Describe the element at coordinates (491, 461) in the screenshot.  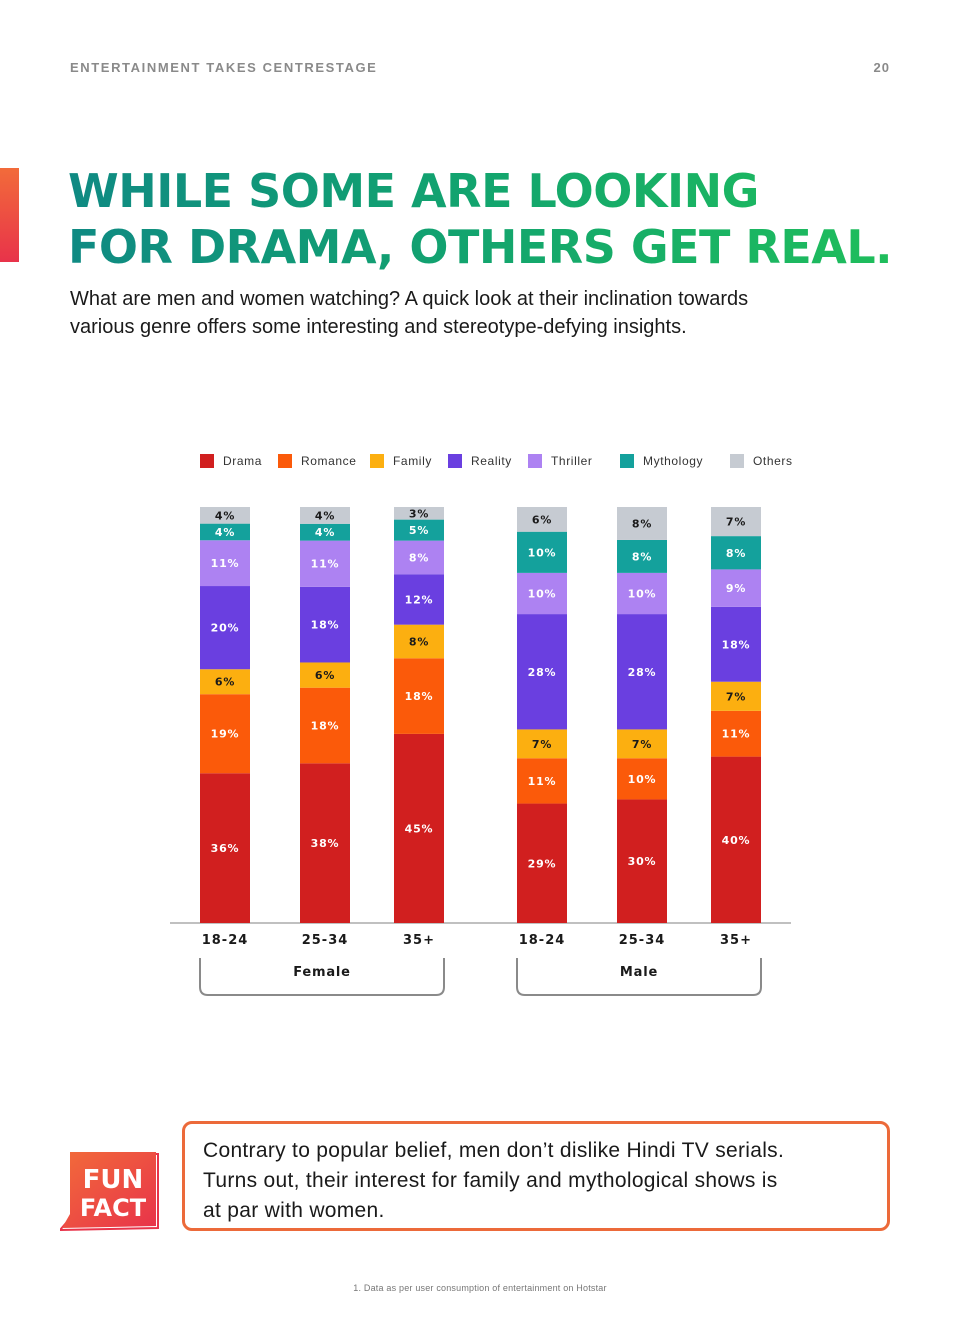
I see `legend-label: Reality` at that location.